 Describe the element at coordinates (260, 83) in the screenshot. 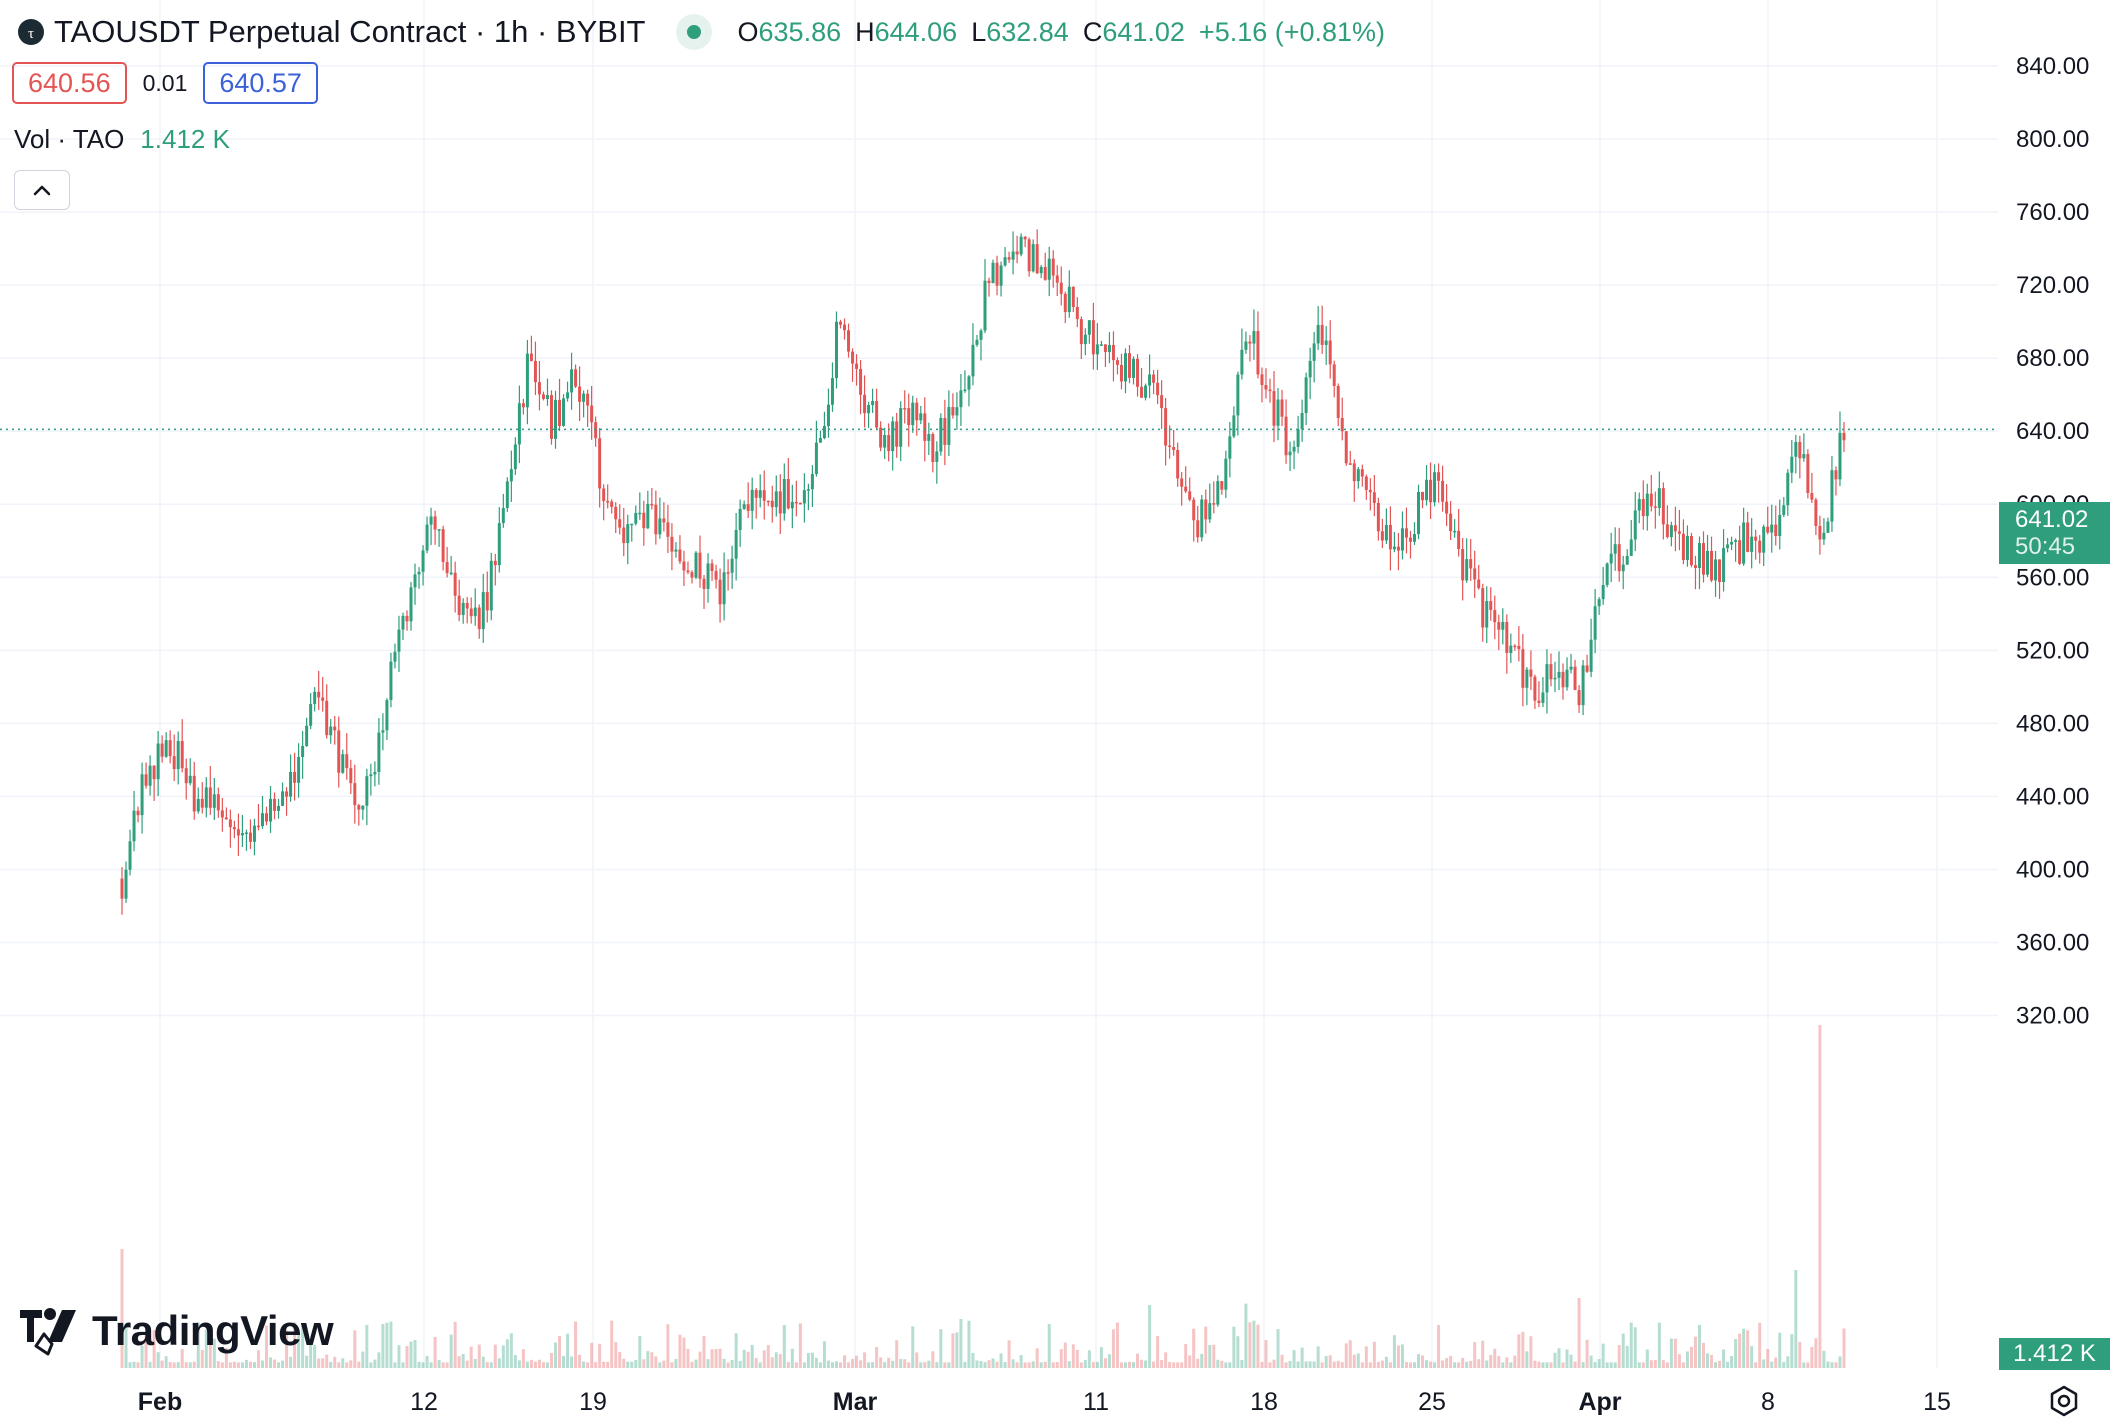

I see `buy-button: 640.57` at that location.